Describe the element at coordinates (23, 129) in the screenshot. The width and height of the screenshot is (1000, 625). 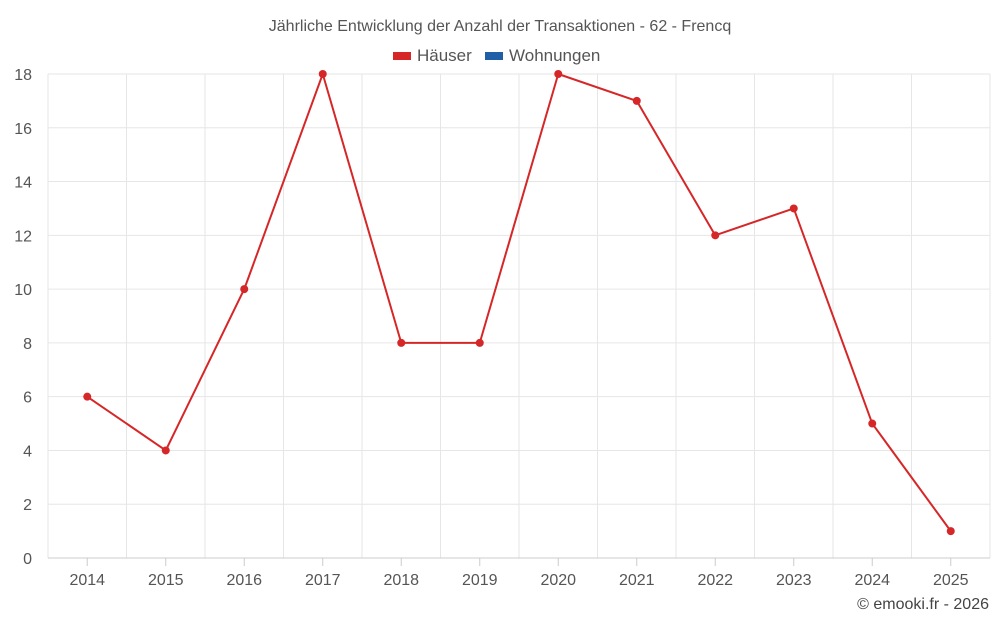
I see `y-tick-label: 16` at that location.